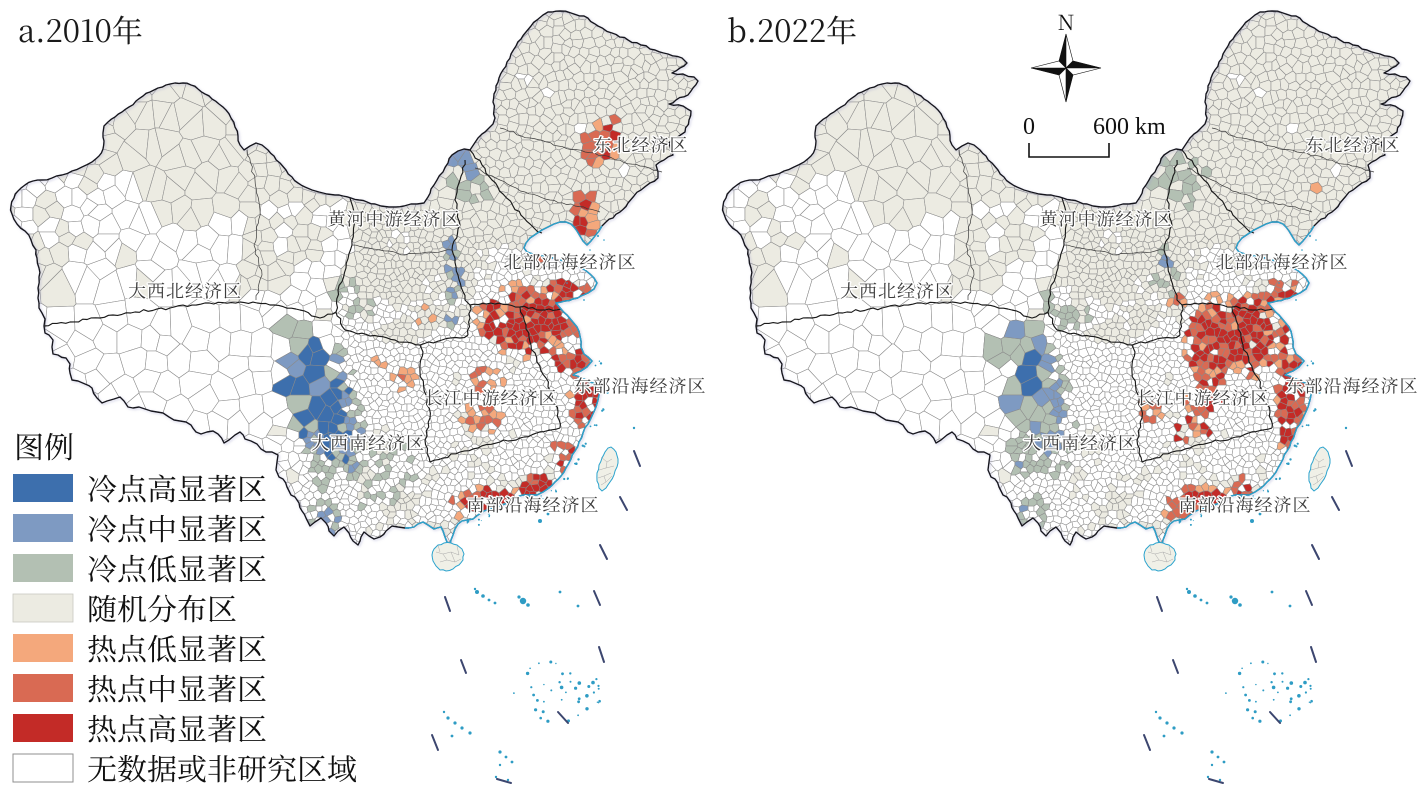  I want to click on svg-text: 0, so click(1029, 127).